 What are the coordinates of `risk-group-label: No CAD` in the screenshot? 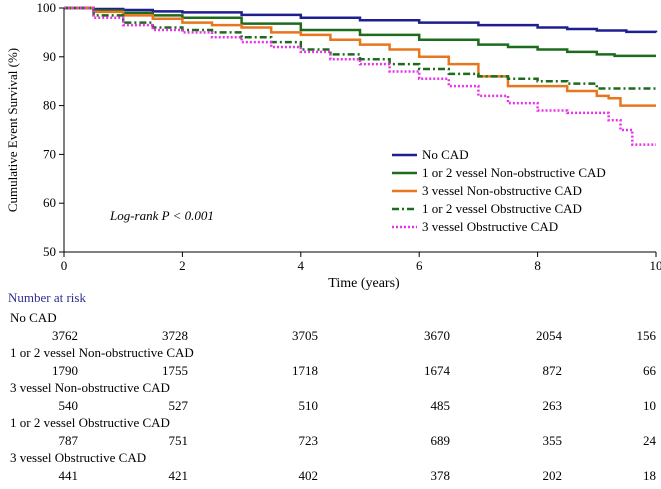 It's located at (33, 317).